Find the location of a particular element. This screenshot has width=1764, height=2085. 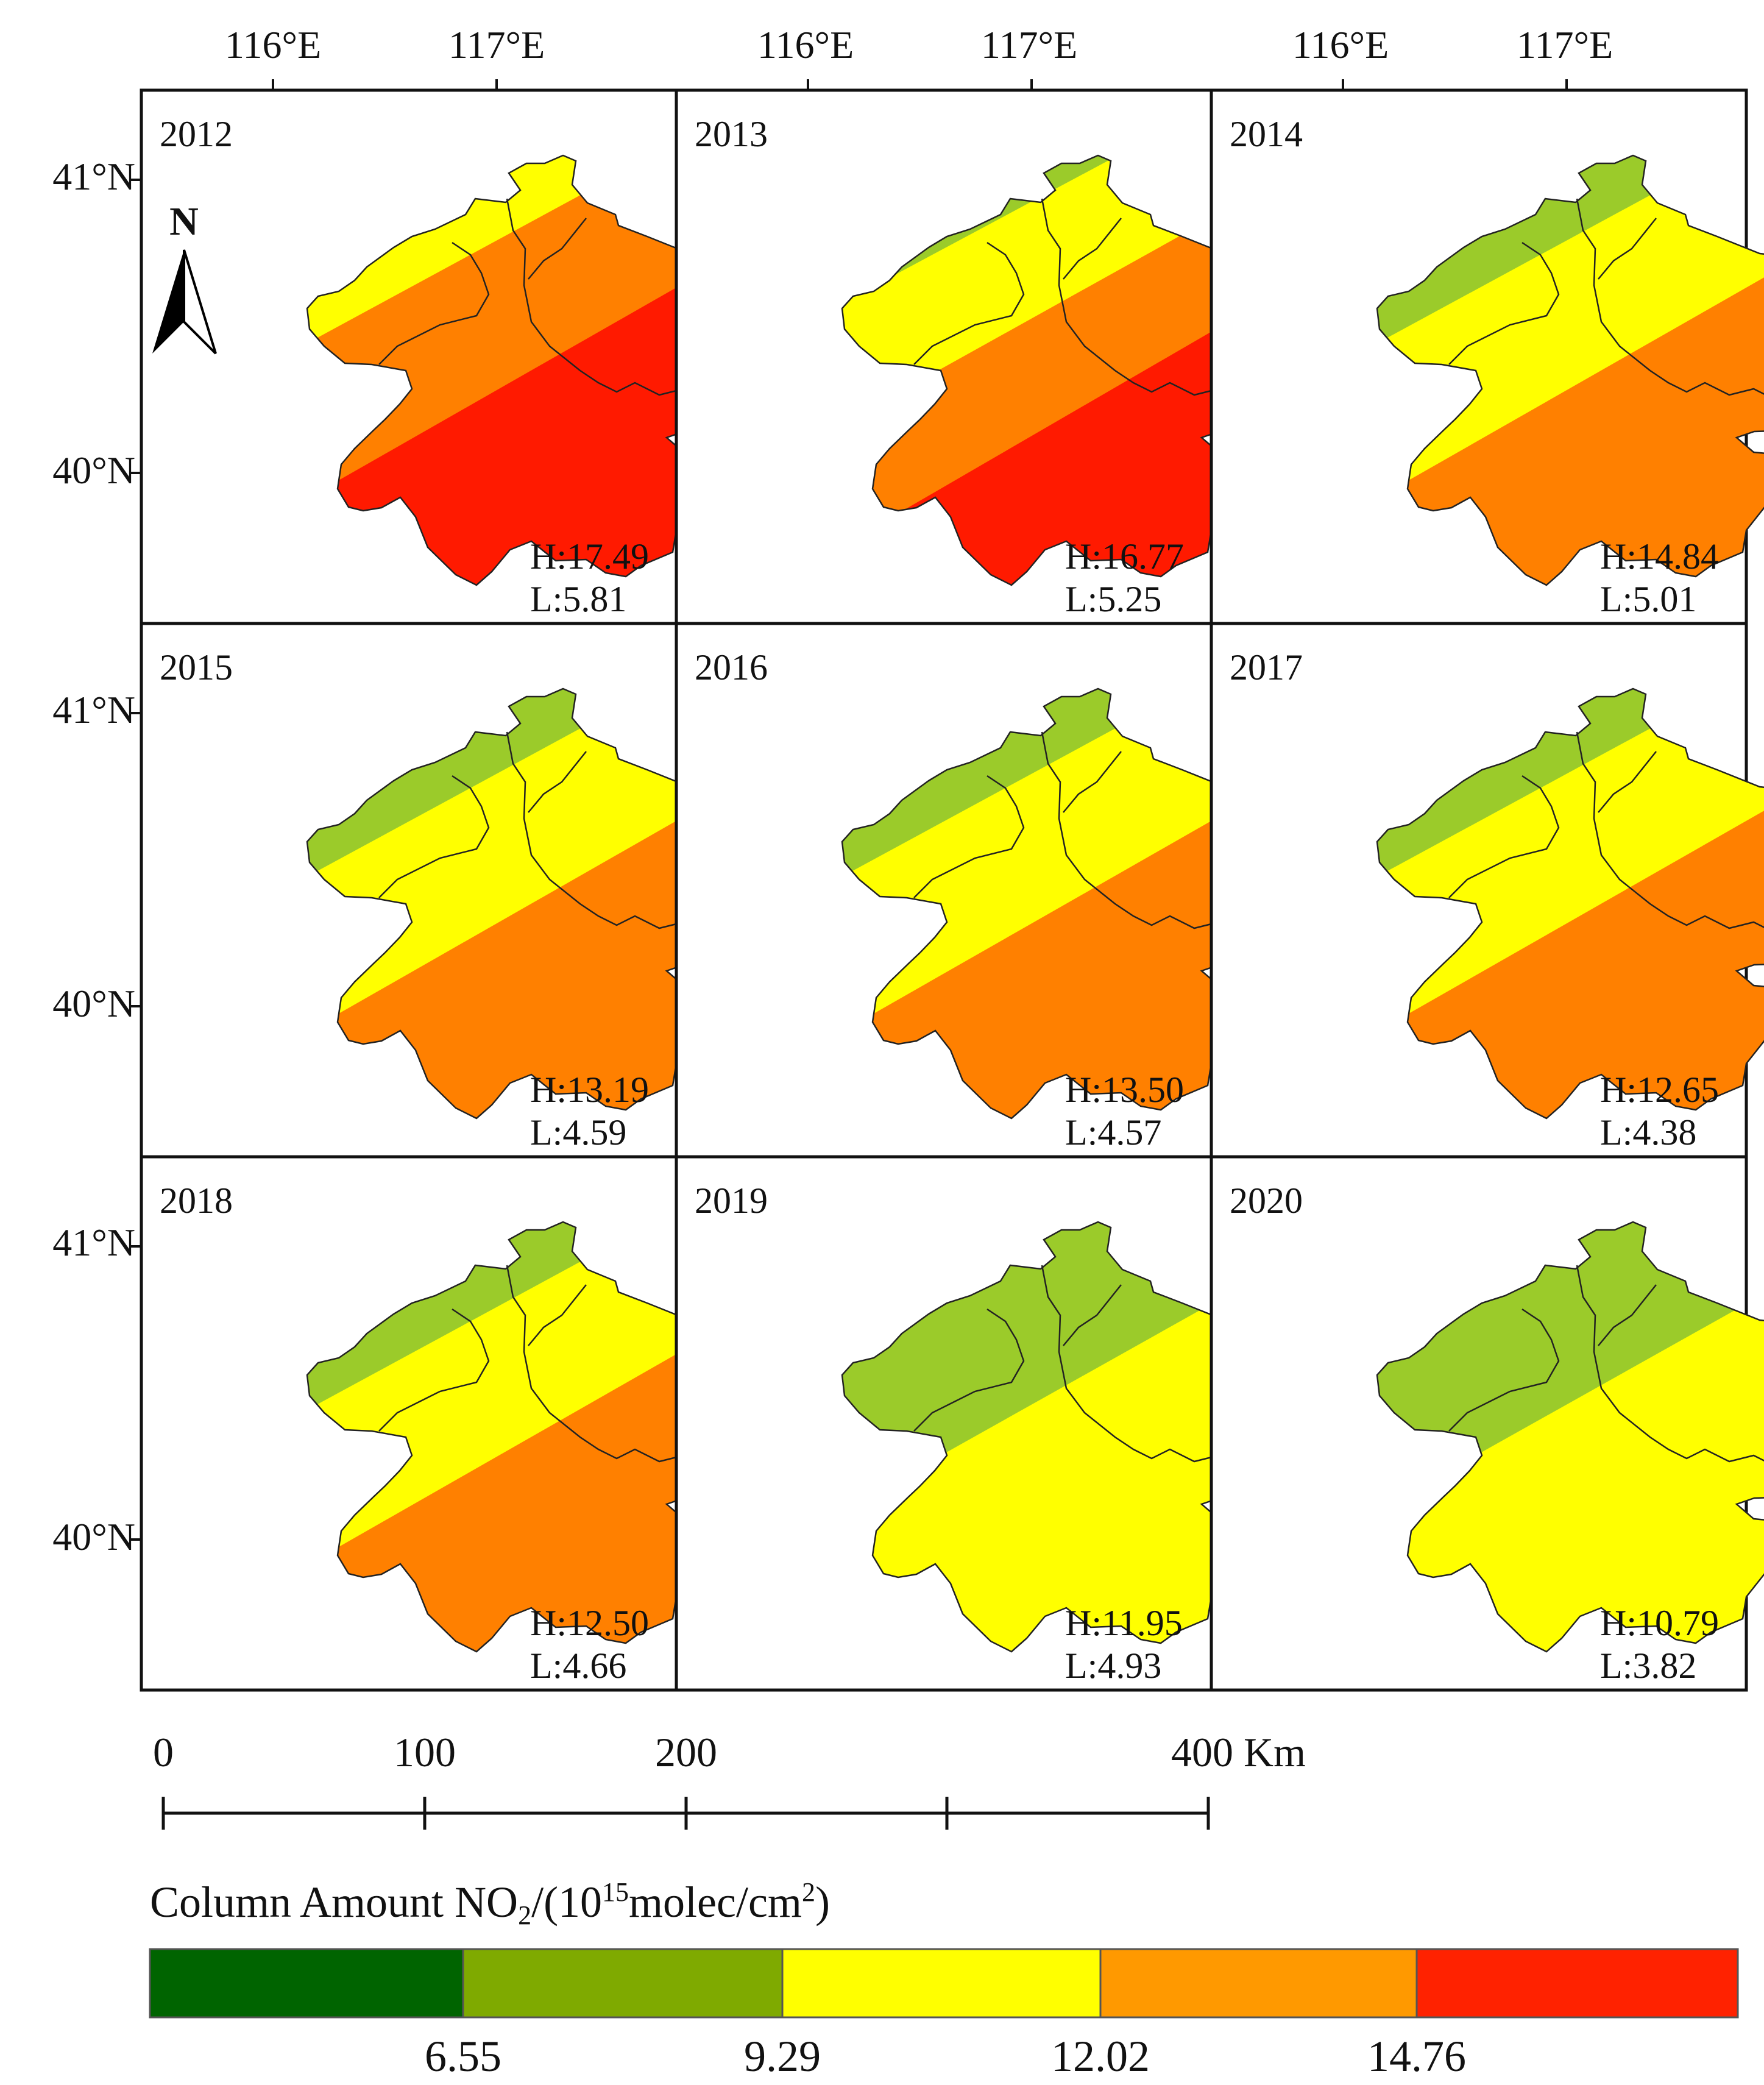

legend-break-label: 12.02 is located at coordinates (1100, 2056).